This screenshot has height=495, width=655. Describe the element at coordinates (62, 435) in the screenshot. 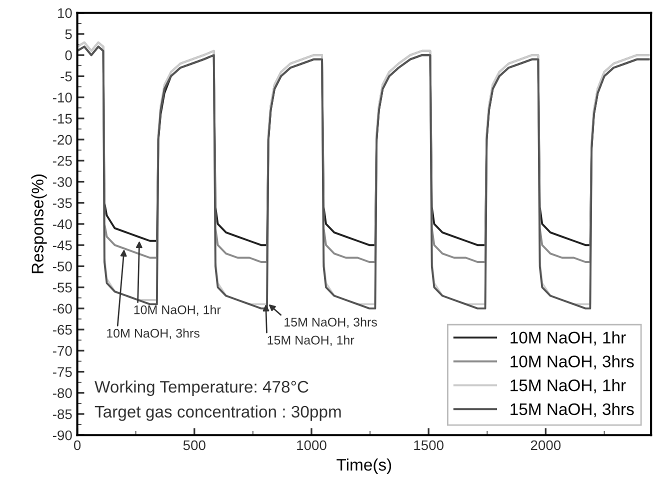

I see `y-tick-label: -90` at that location.